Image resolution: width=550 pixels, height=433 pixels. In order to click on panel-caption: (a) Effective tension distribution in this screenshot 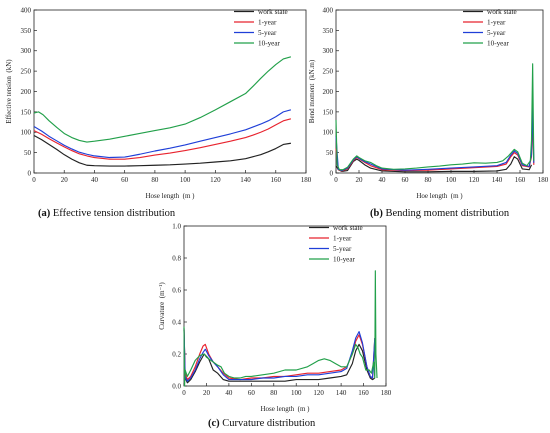, I will do `click(107, 213)`.